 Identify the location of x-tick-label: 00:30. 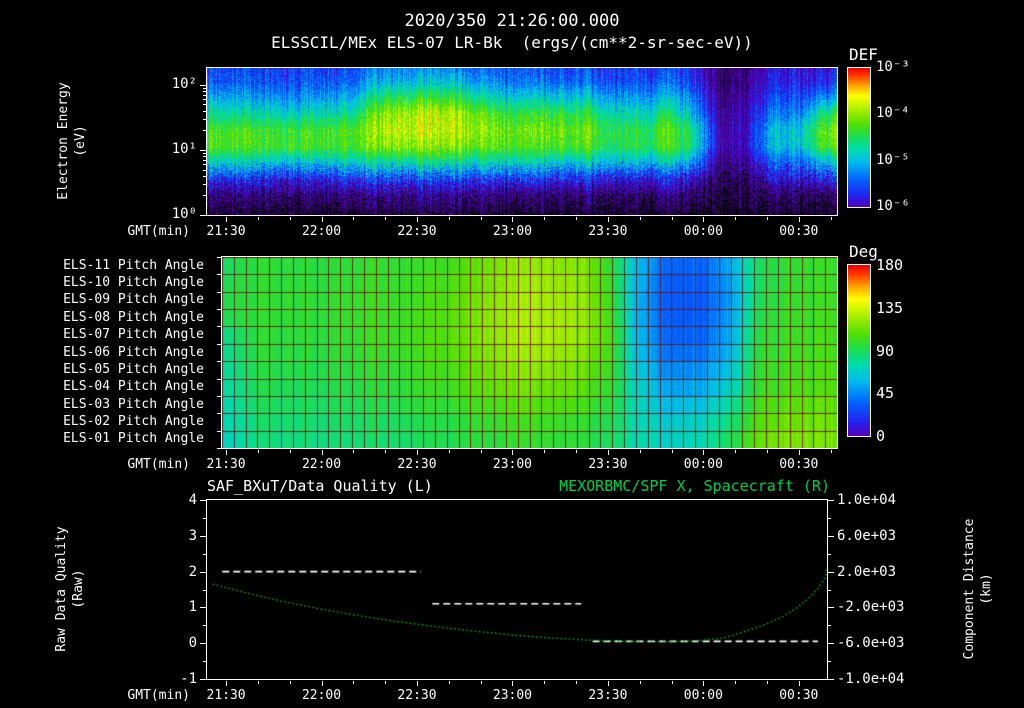
(799, 695).